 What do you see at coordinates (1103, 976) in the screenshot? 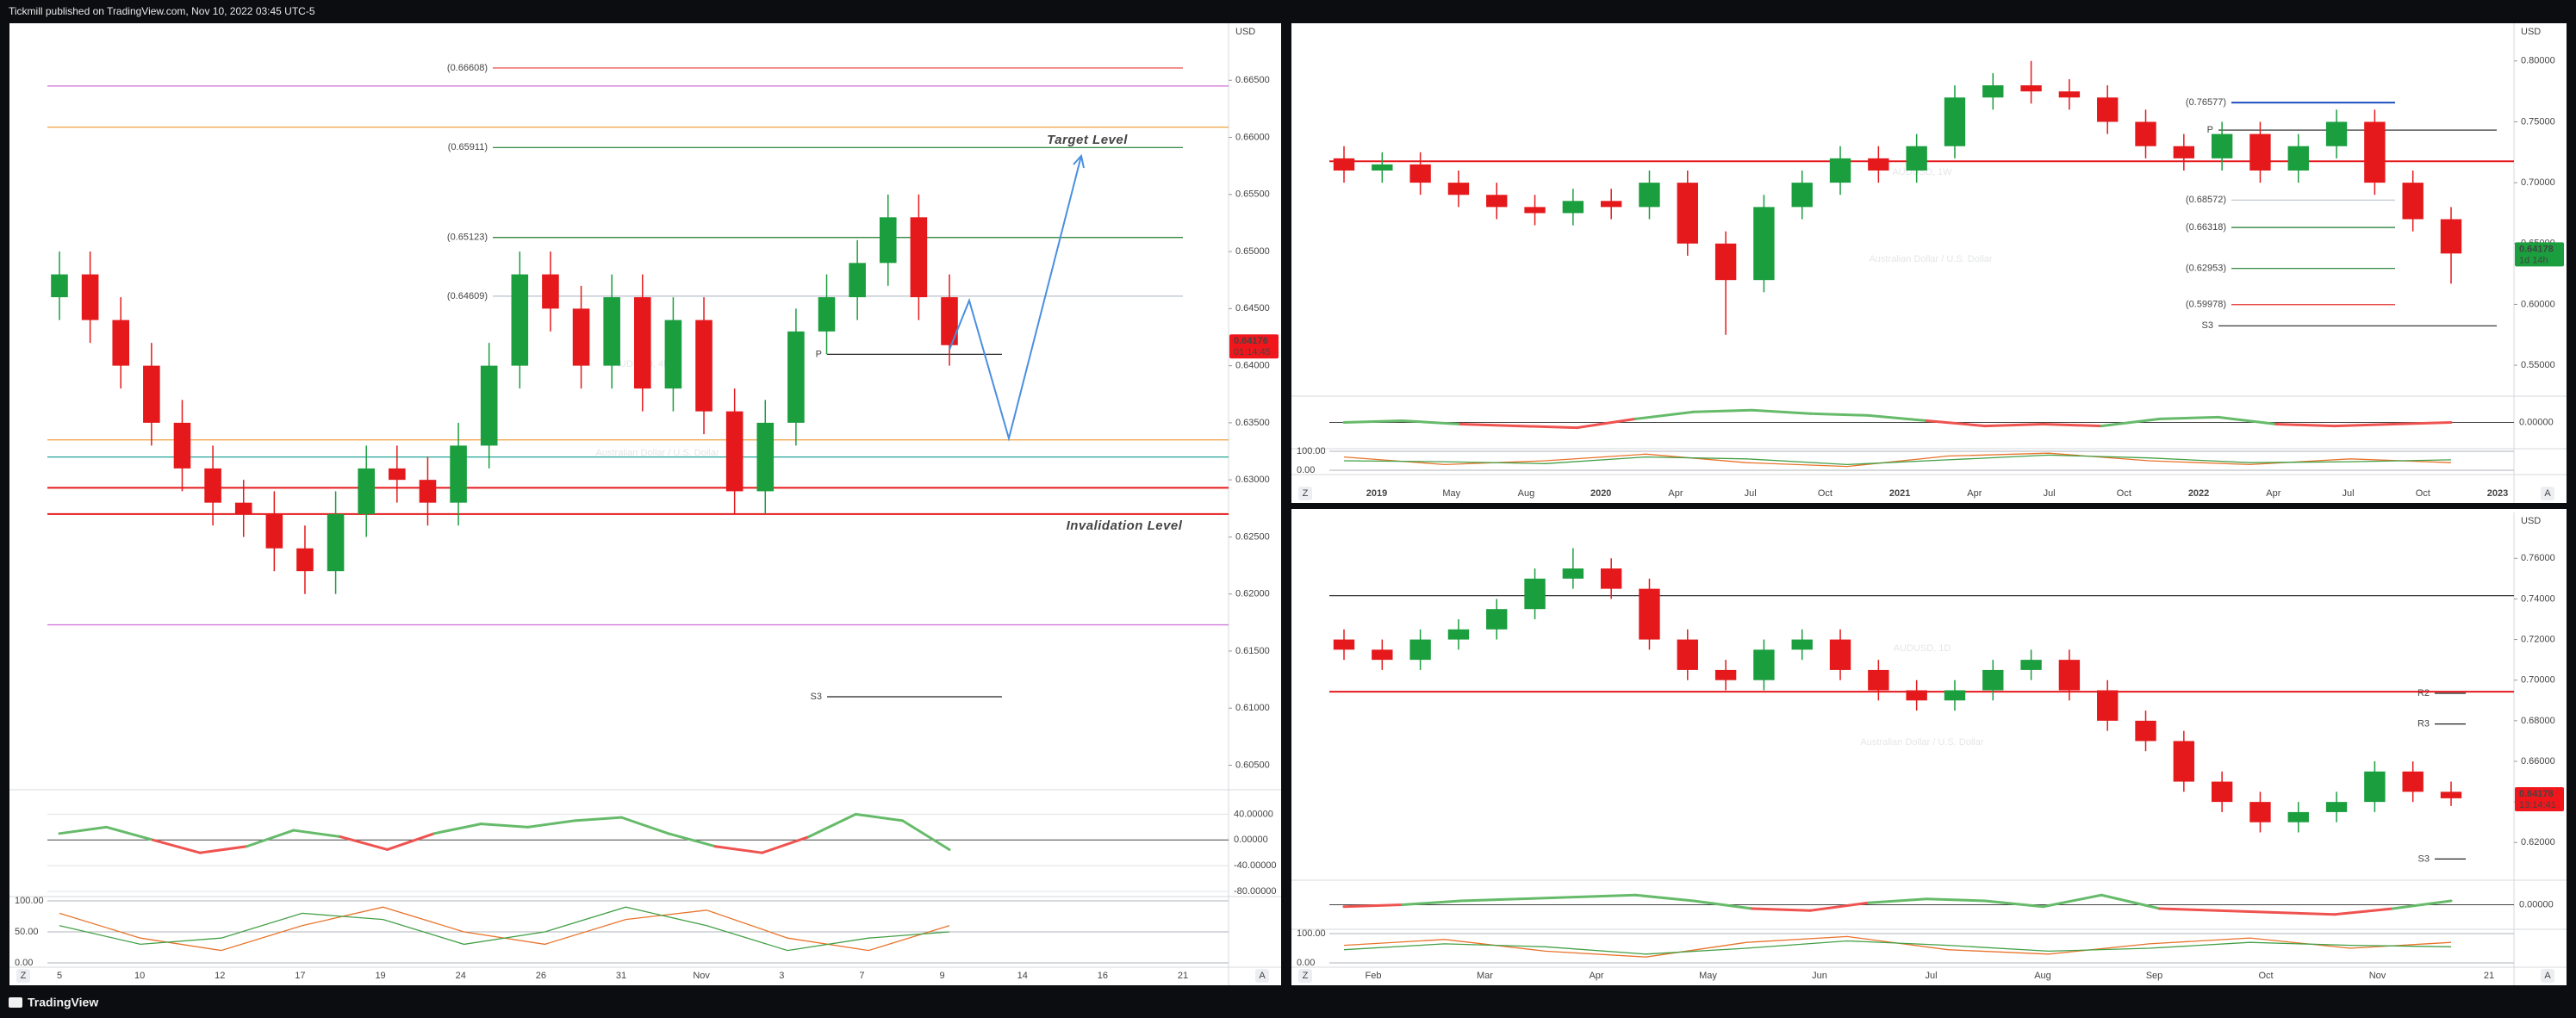
I see `x-tick-label: 16` at bounding box center [1103, 976].